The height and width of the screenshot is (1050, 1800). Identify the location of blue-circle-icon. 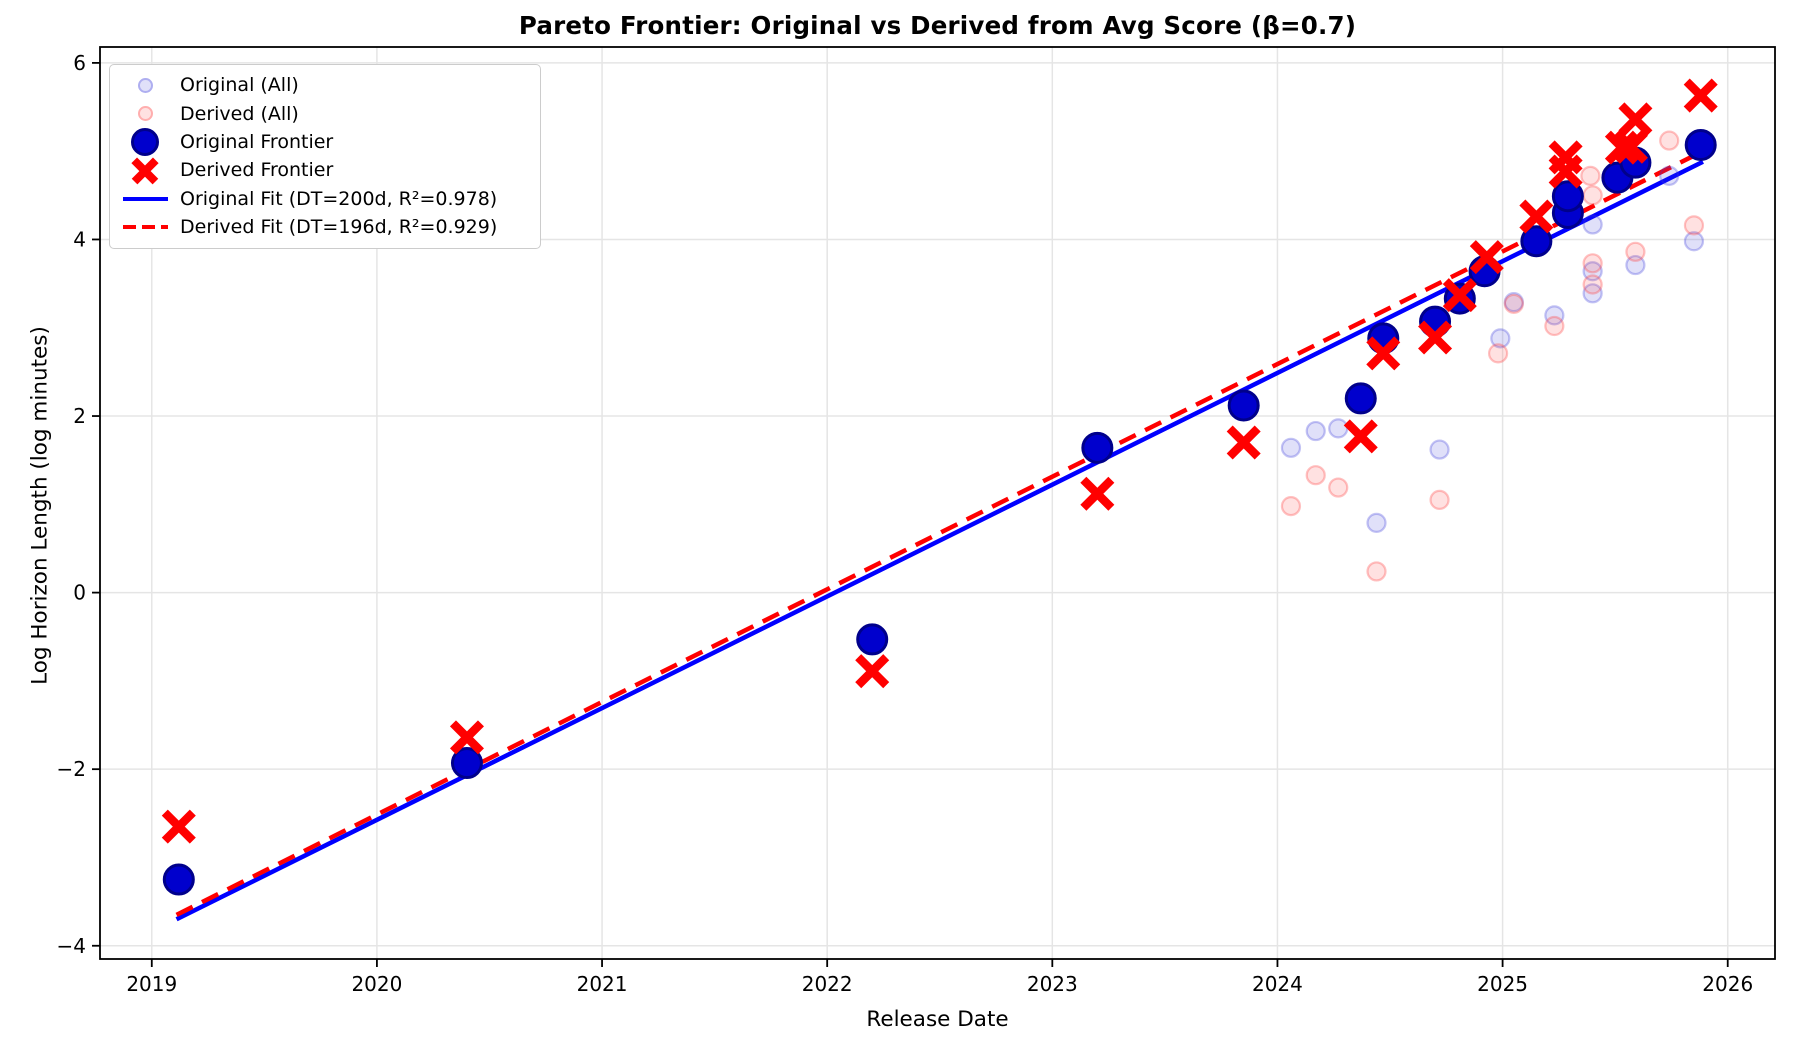
(145, 141).